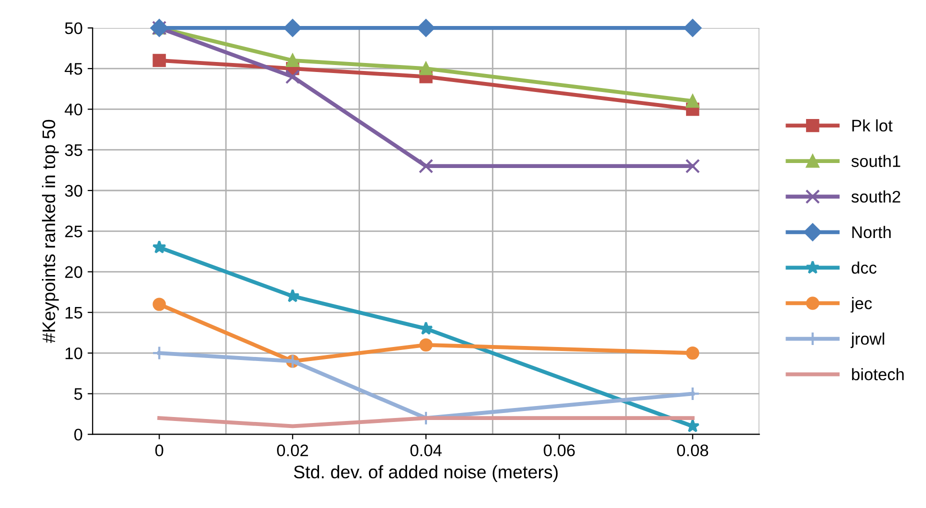 This screenshot has height=508, width=926. Describe the element at coordinates (875, 161) in the screenshot. I see `legend-label: south1` at that location.